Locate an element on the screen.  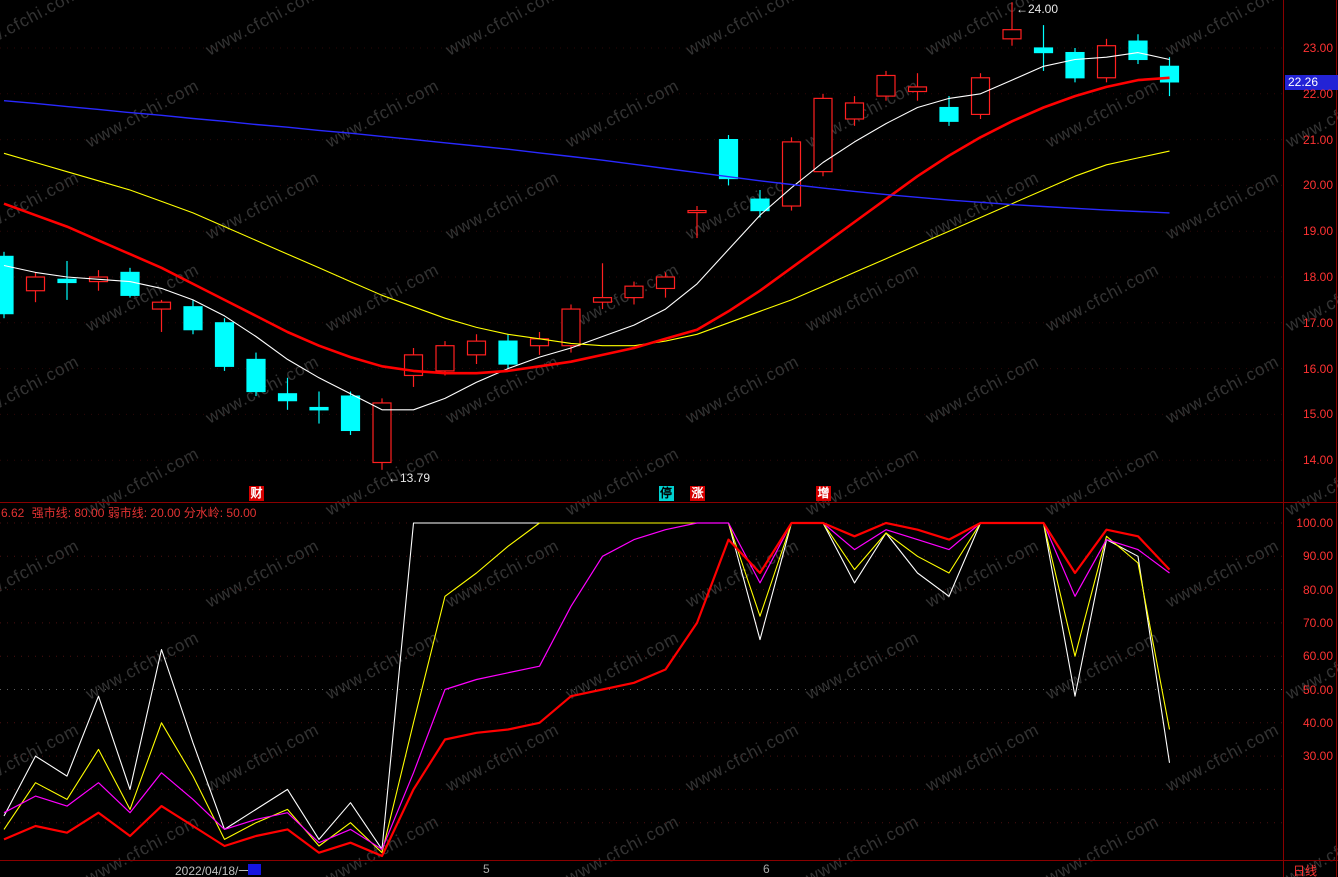
price-axis-label: 18.00 is located at coordinates (1317, 277).